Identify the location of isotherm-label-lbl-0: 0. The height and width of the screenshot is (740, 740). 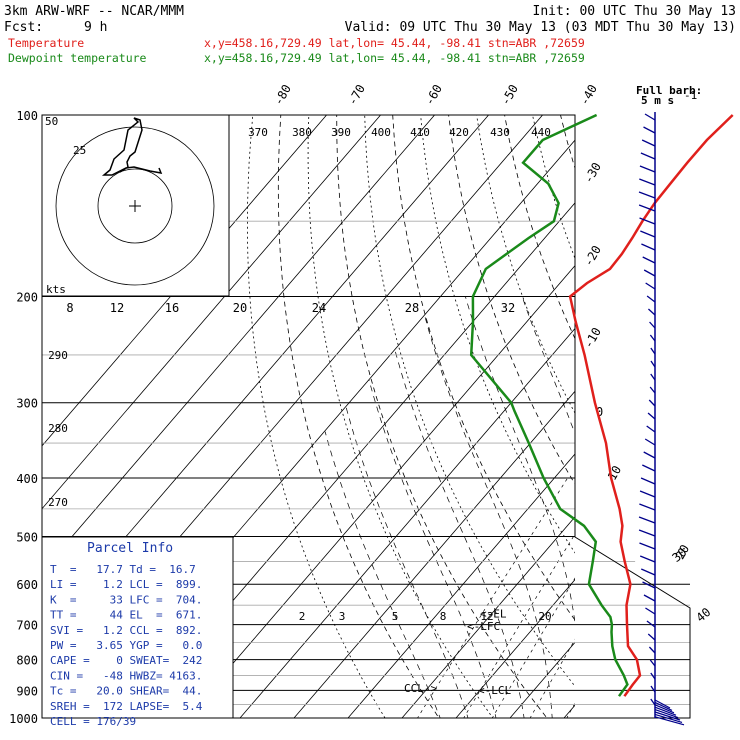
(599, 412).